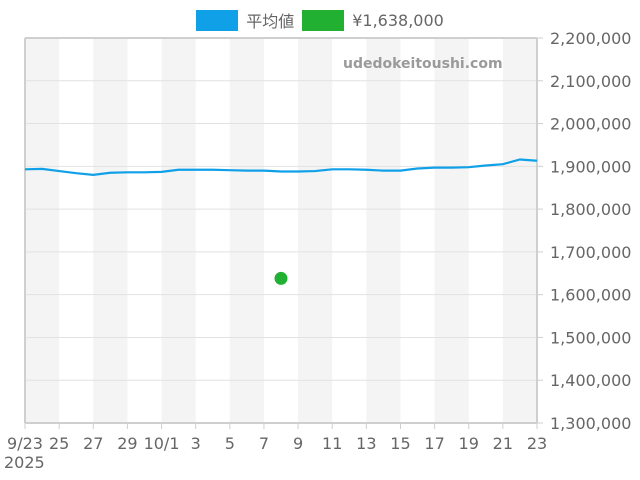 Image resolution: width=640 pixels, height=480 pixels. I want to click on x-tick-label: 25, so click(59, 443).